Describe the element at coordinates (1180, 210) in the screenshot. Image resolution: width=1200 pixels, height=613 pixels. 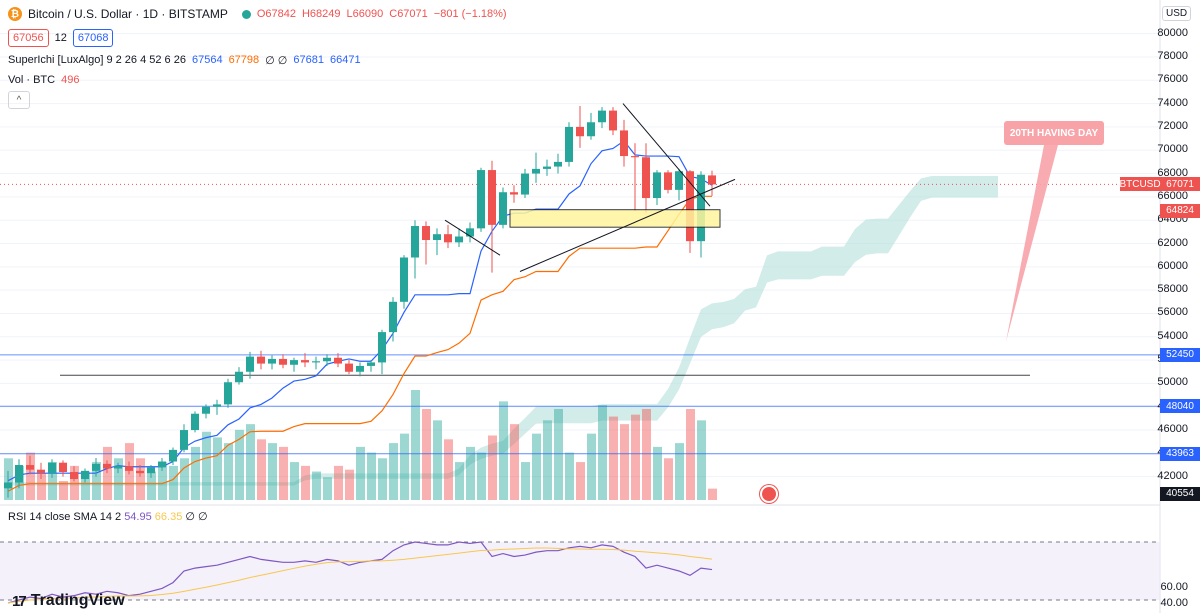
I see `price-badge: 64824` at that location.